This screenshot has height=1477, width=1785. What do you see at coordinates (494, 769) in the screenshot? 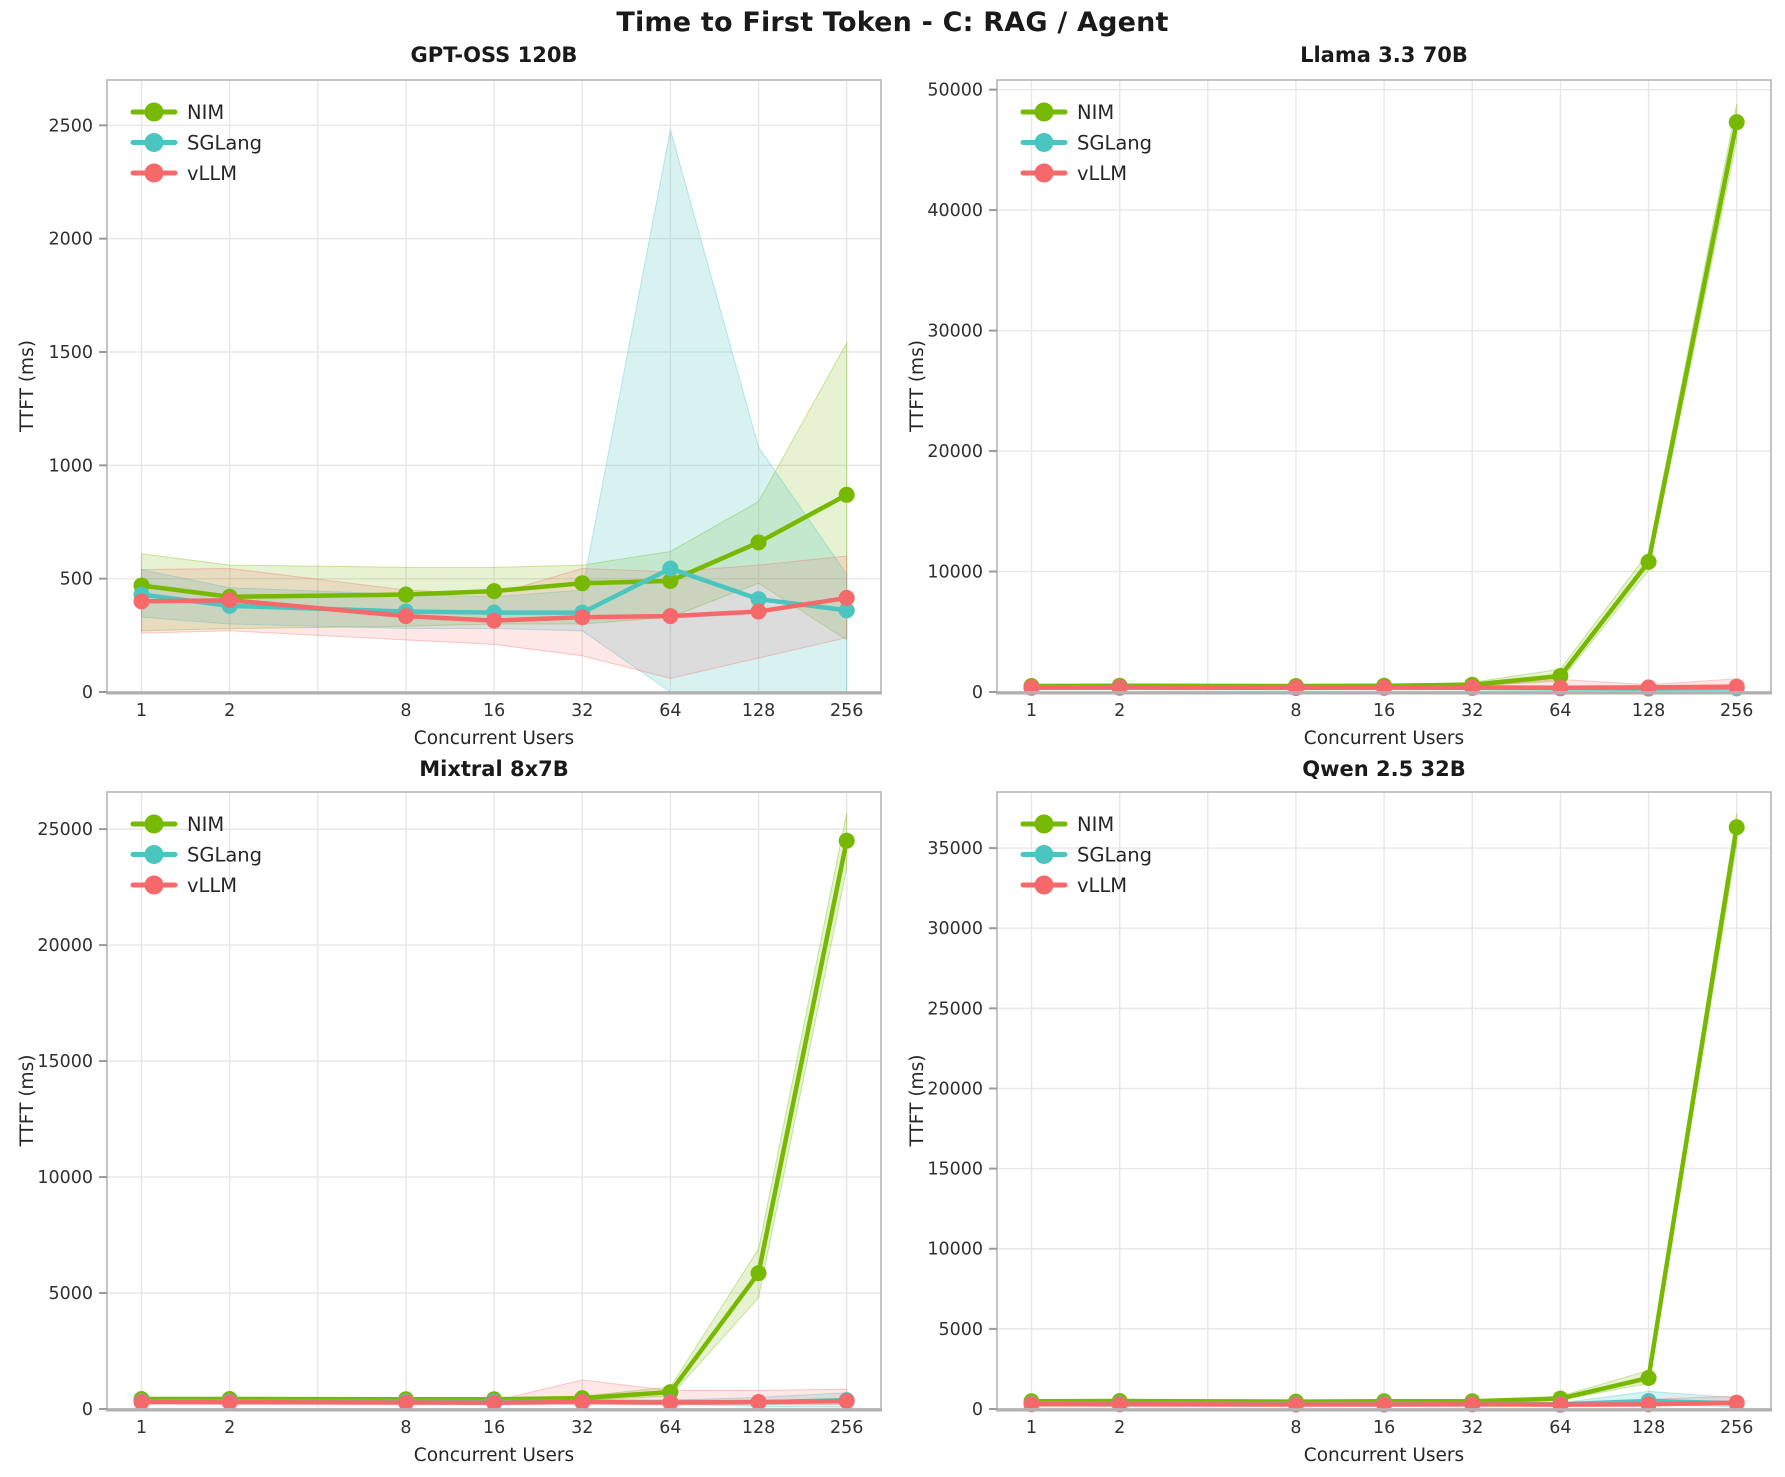
I see `chart-title: Mixtral 8x7B` at bounding box center [494, 769].